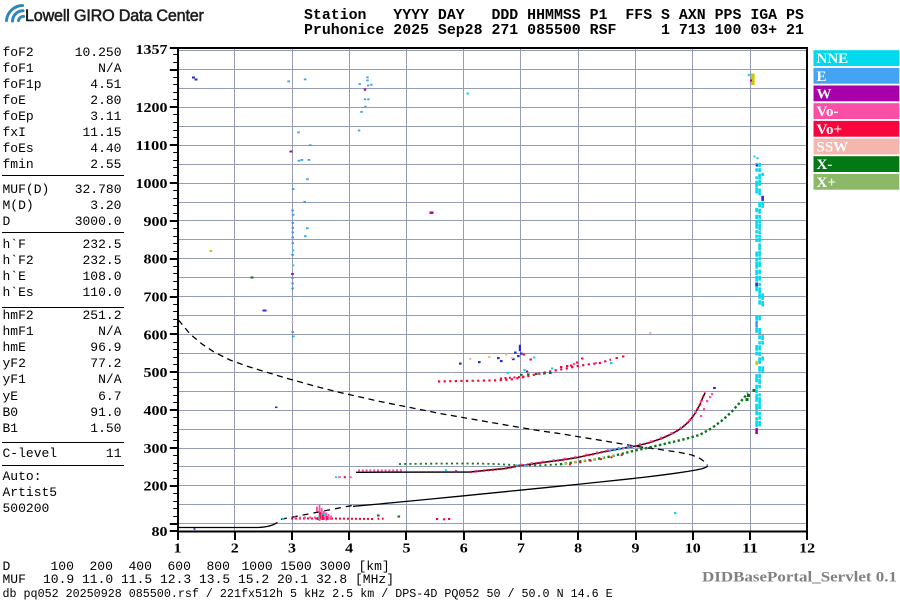 The width and height of the screenshot is (900, 601). I want to click on svg-text: 3, so click(292, 549).